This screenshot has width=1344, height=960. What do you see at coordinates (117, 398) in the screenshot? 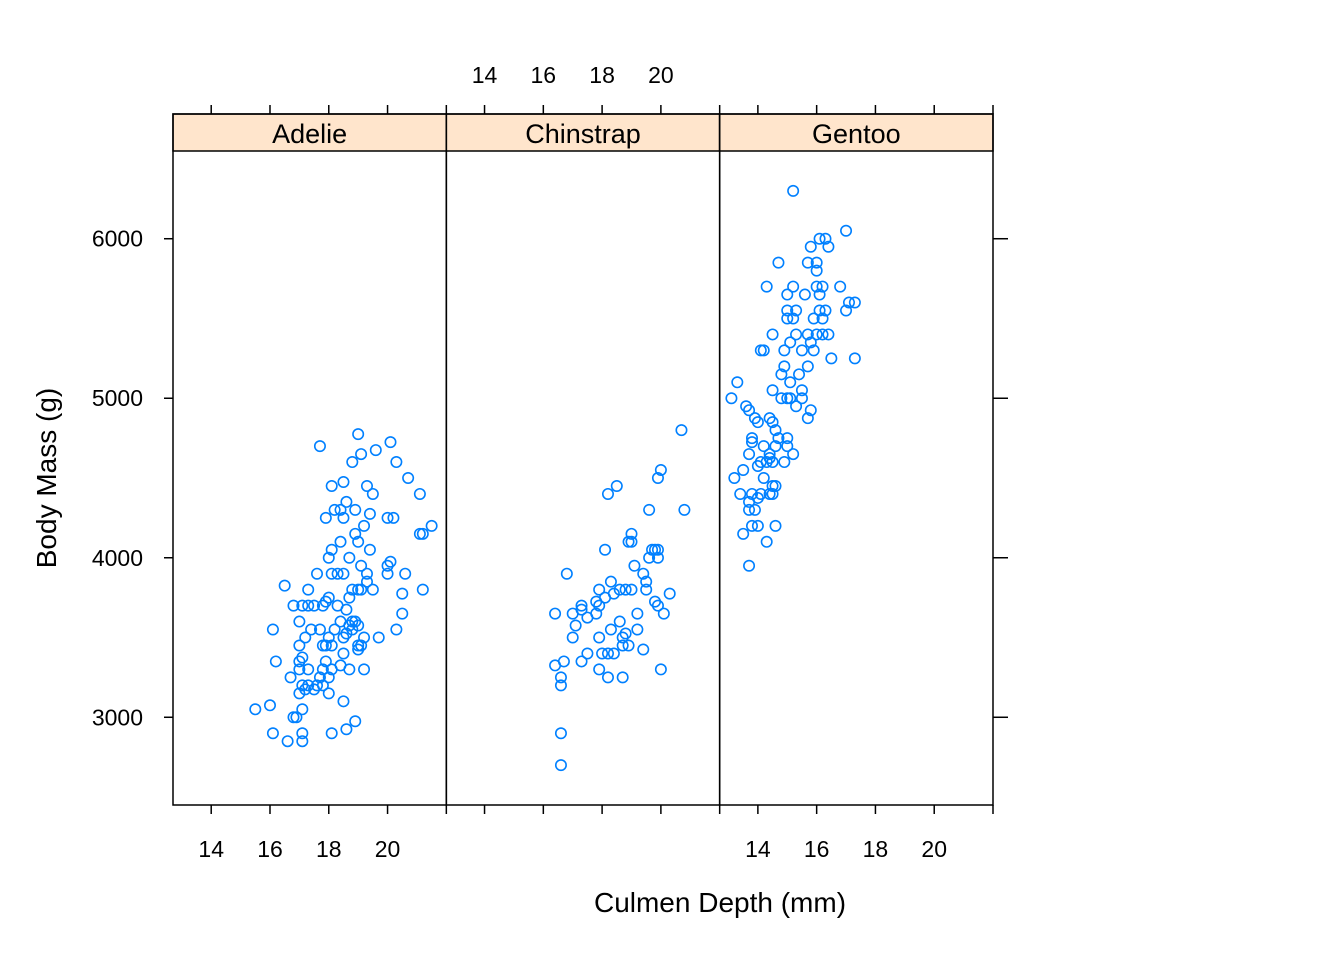
I see `y-tick-label: 5000` at bounding box center [117, 398].